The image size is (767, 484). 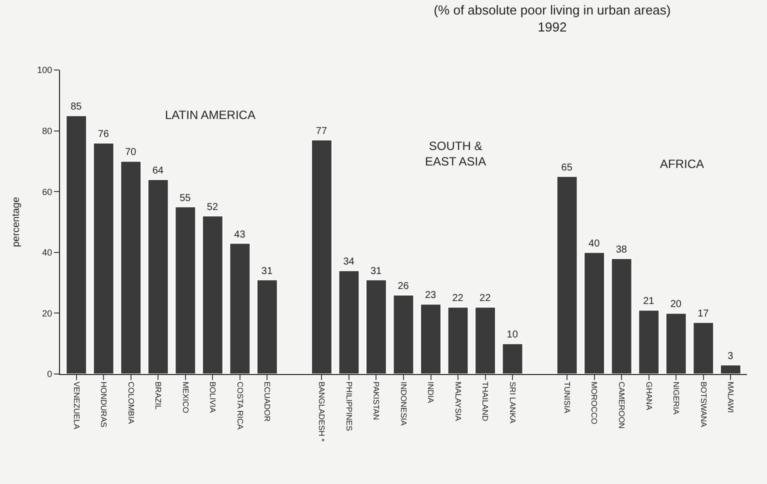 I want to click on x-tick-label: INDIA, so click(x=431, y=393).